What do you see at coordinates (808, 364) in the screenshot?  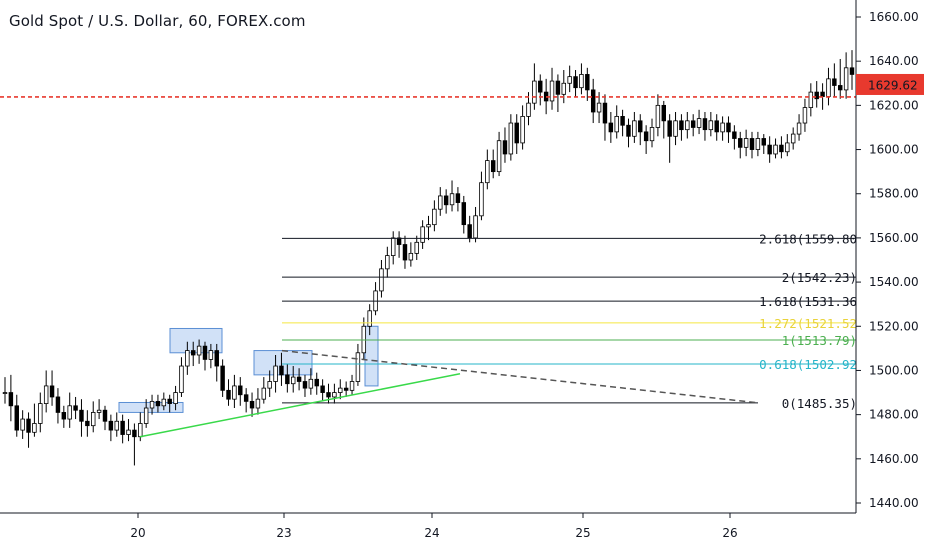 I see `fib-level-label: 0.618(1502.92` at bounding box center [808, 364].